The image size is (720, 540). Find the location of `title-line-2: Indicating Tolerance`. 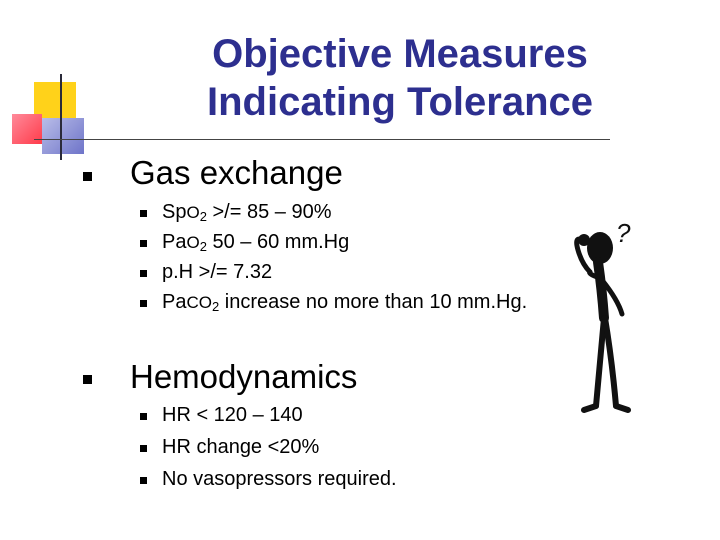

title-line-2: Indicating Tolerance is located at coordinates (400, 102).